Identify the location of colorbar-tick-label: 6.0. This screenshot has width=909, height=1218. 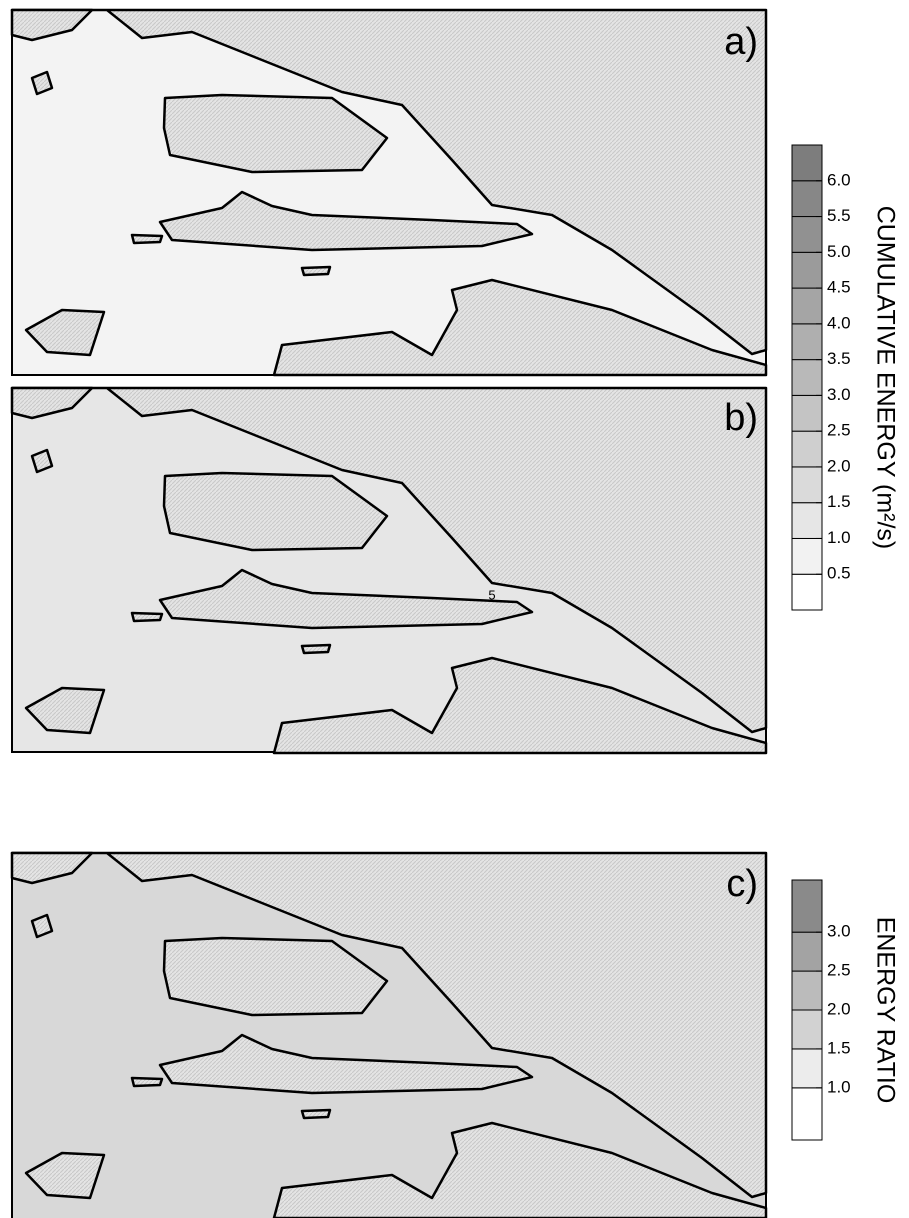
(839, 179).